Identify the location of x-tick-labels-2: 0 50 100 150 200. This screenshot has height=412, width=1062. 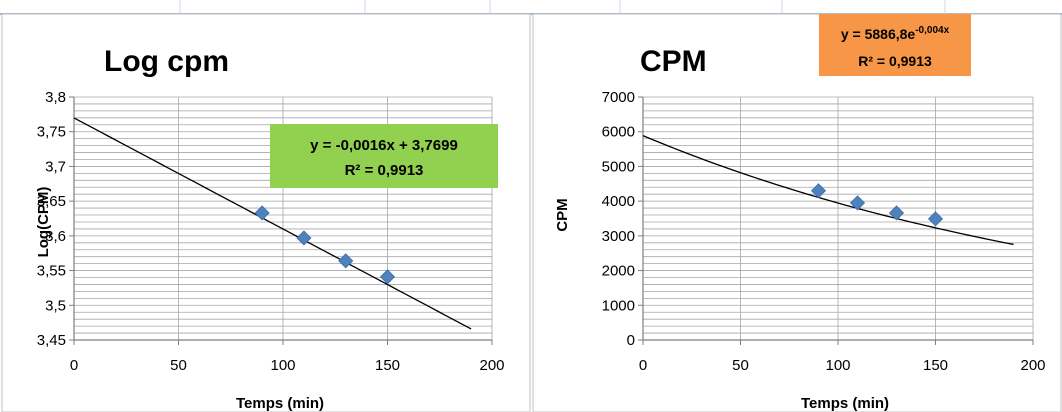
(842, 357).